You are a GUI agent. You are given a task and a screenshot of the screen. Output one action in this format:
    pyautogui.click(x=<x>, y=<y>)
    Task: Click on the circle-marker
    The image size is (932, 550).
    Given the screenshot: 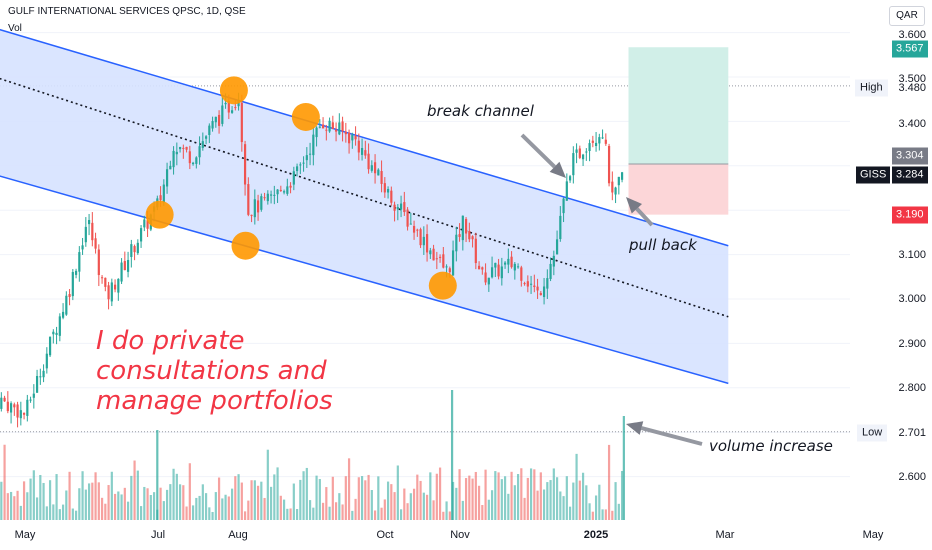 What is the action you would take?
    pyautogui.click(x=442, y=285)
    